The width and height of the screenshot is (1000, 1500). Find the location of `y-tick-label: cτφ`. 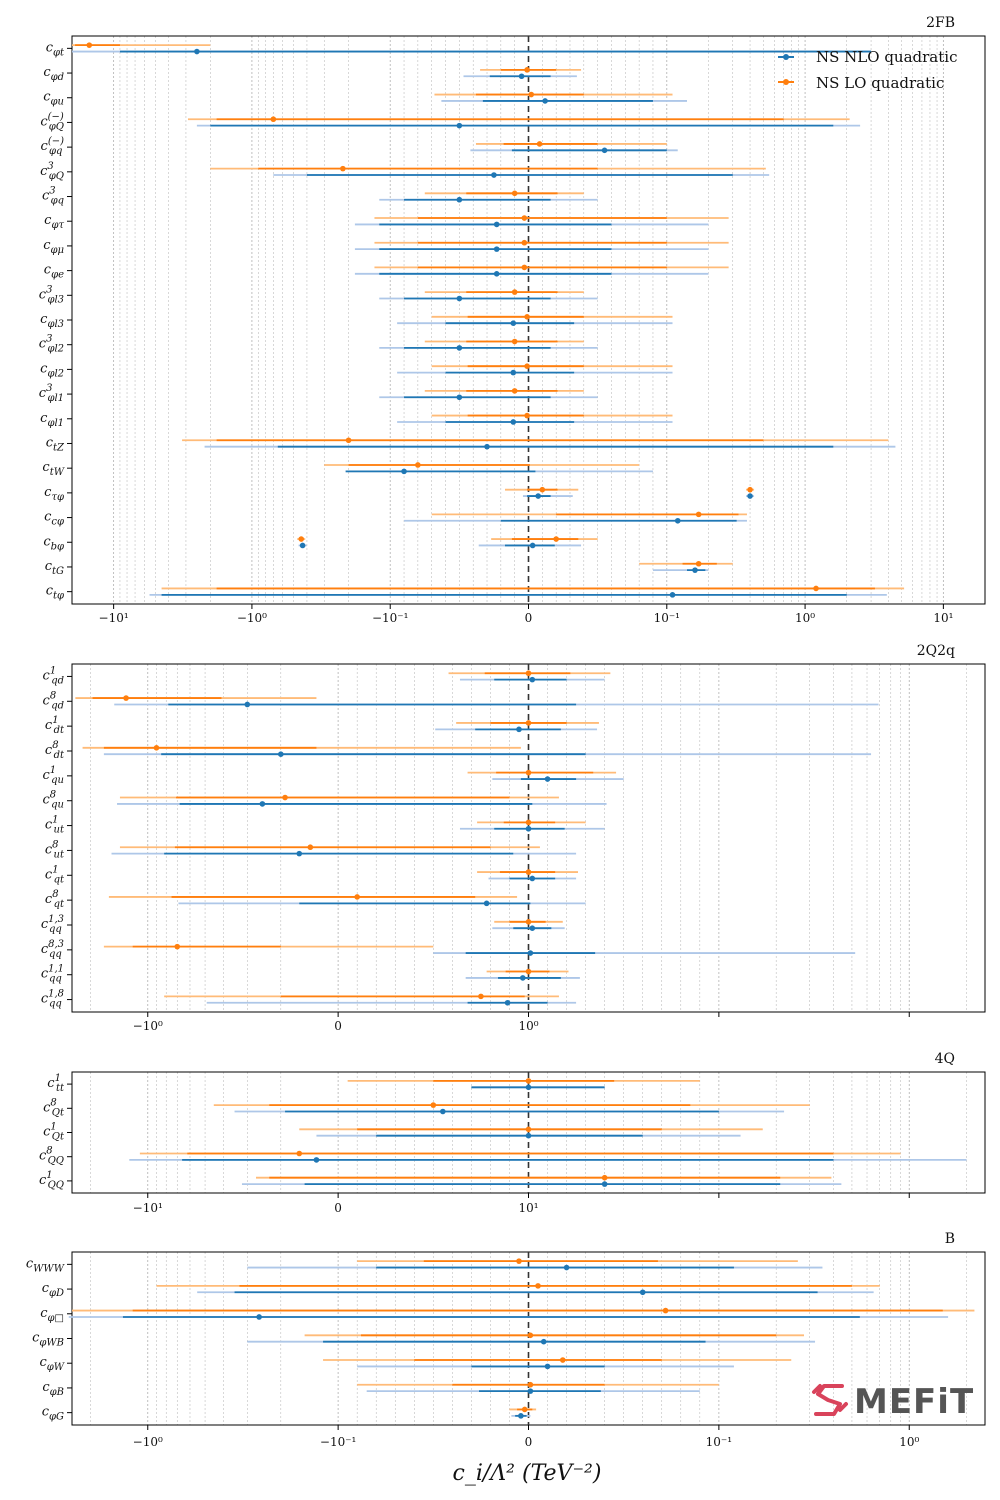

y-tick-label: cτφ is located at coordinates (54, 494).